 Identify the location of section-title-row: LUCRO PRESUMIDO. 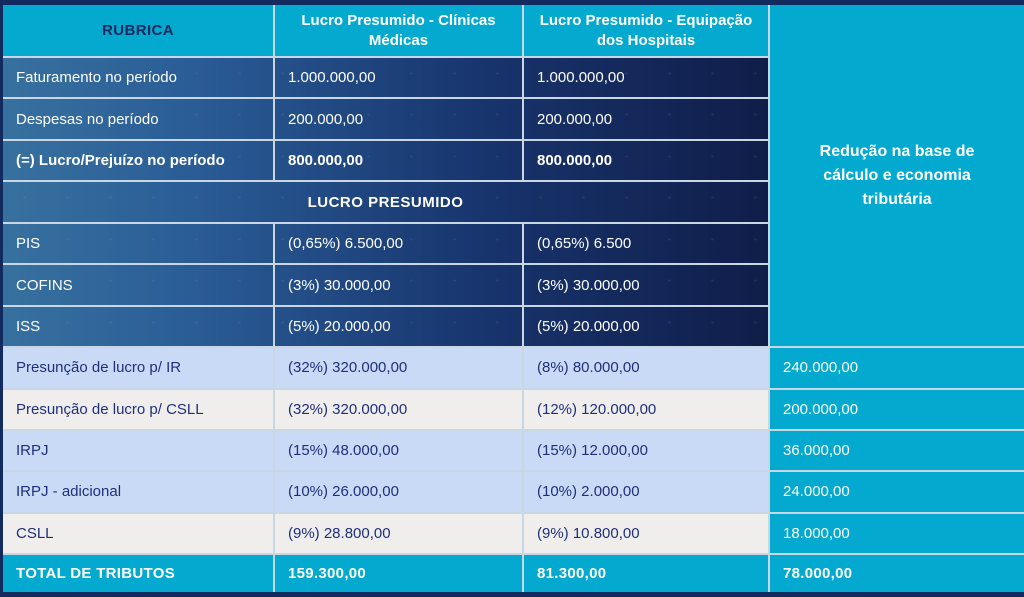
(385, 202).